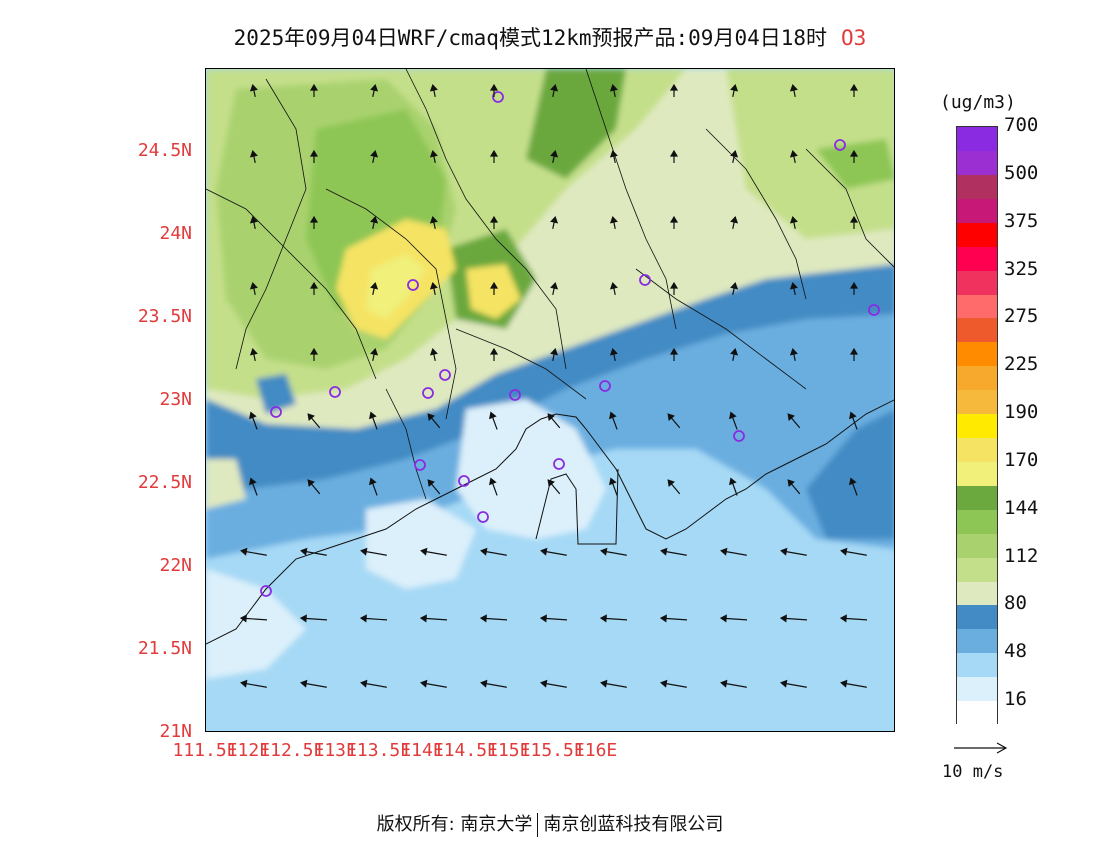 The image size is (1100, 850). I want to click on lat-label: 21.5N, so click(164, 648).